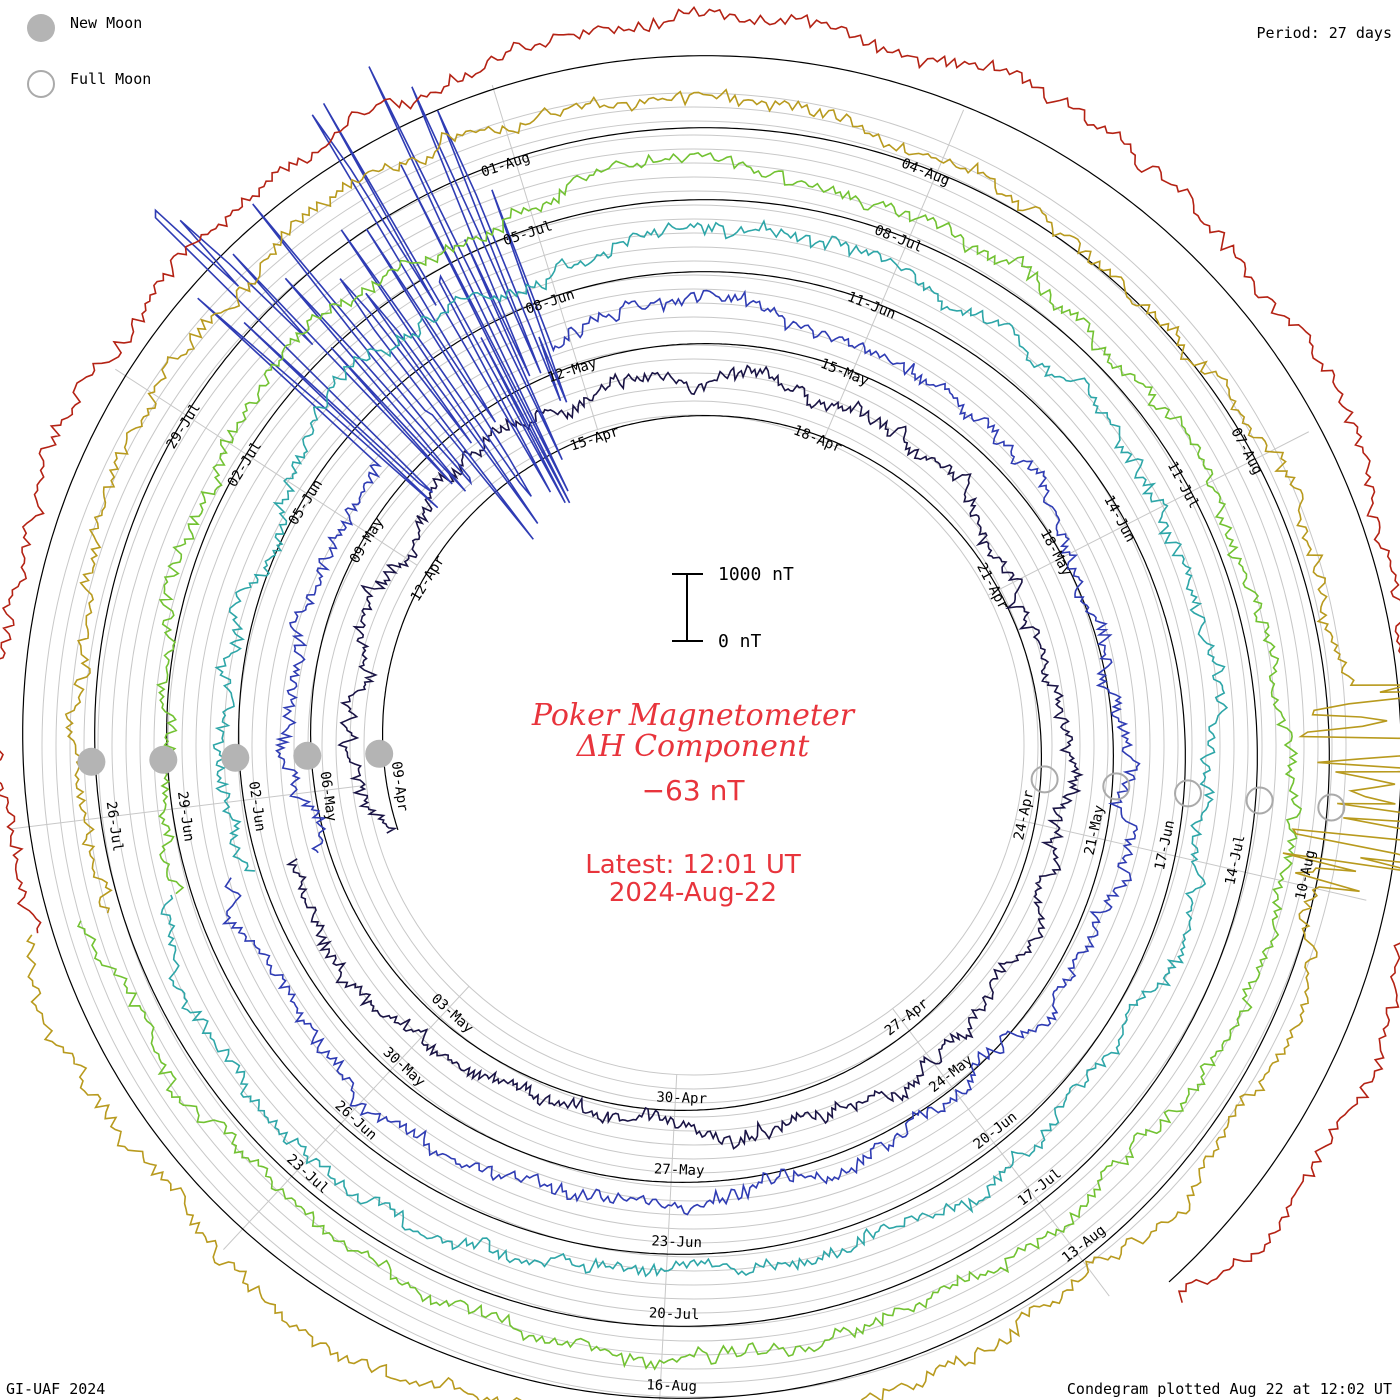  I want to click on date-label: 08-Jul, so click(898, 239).